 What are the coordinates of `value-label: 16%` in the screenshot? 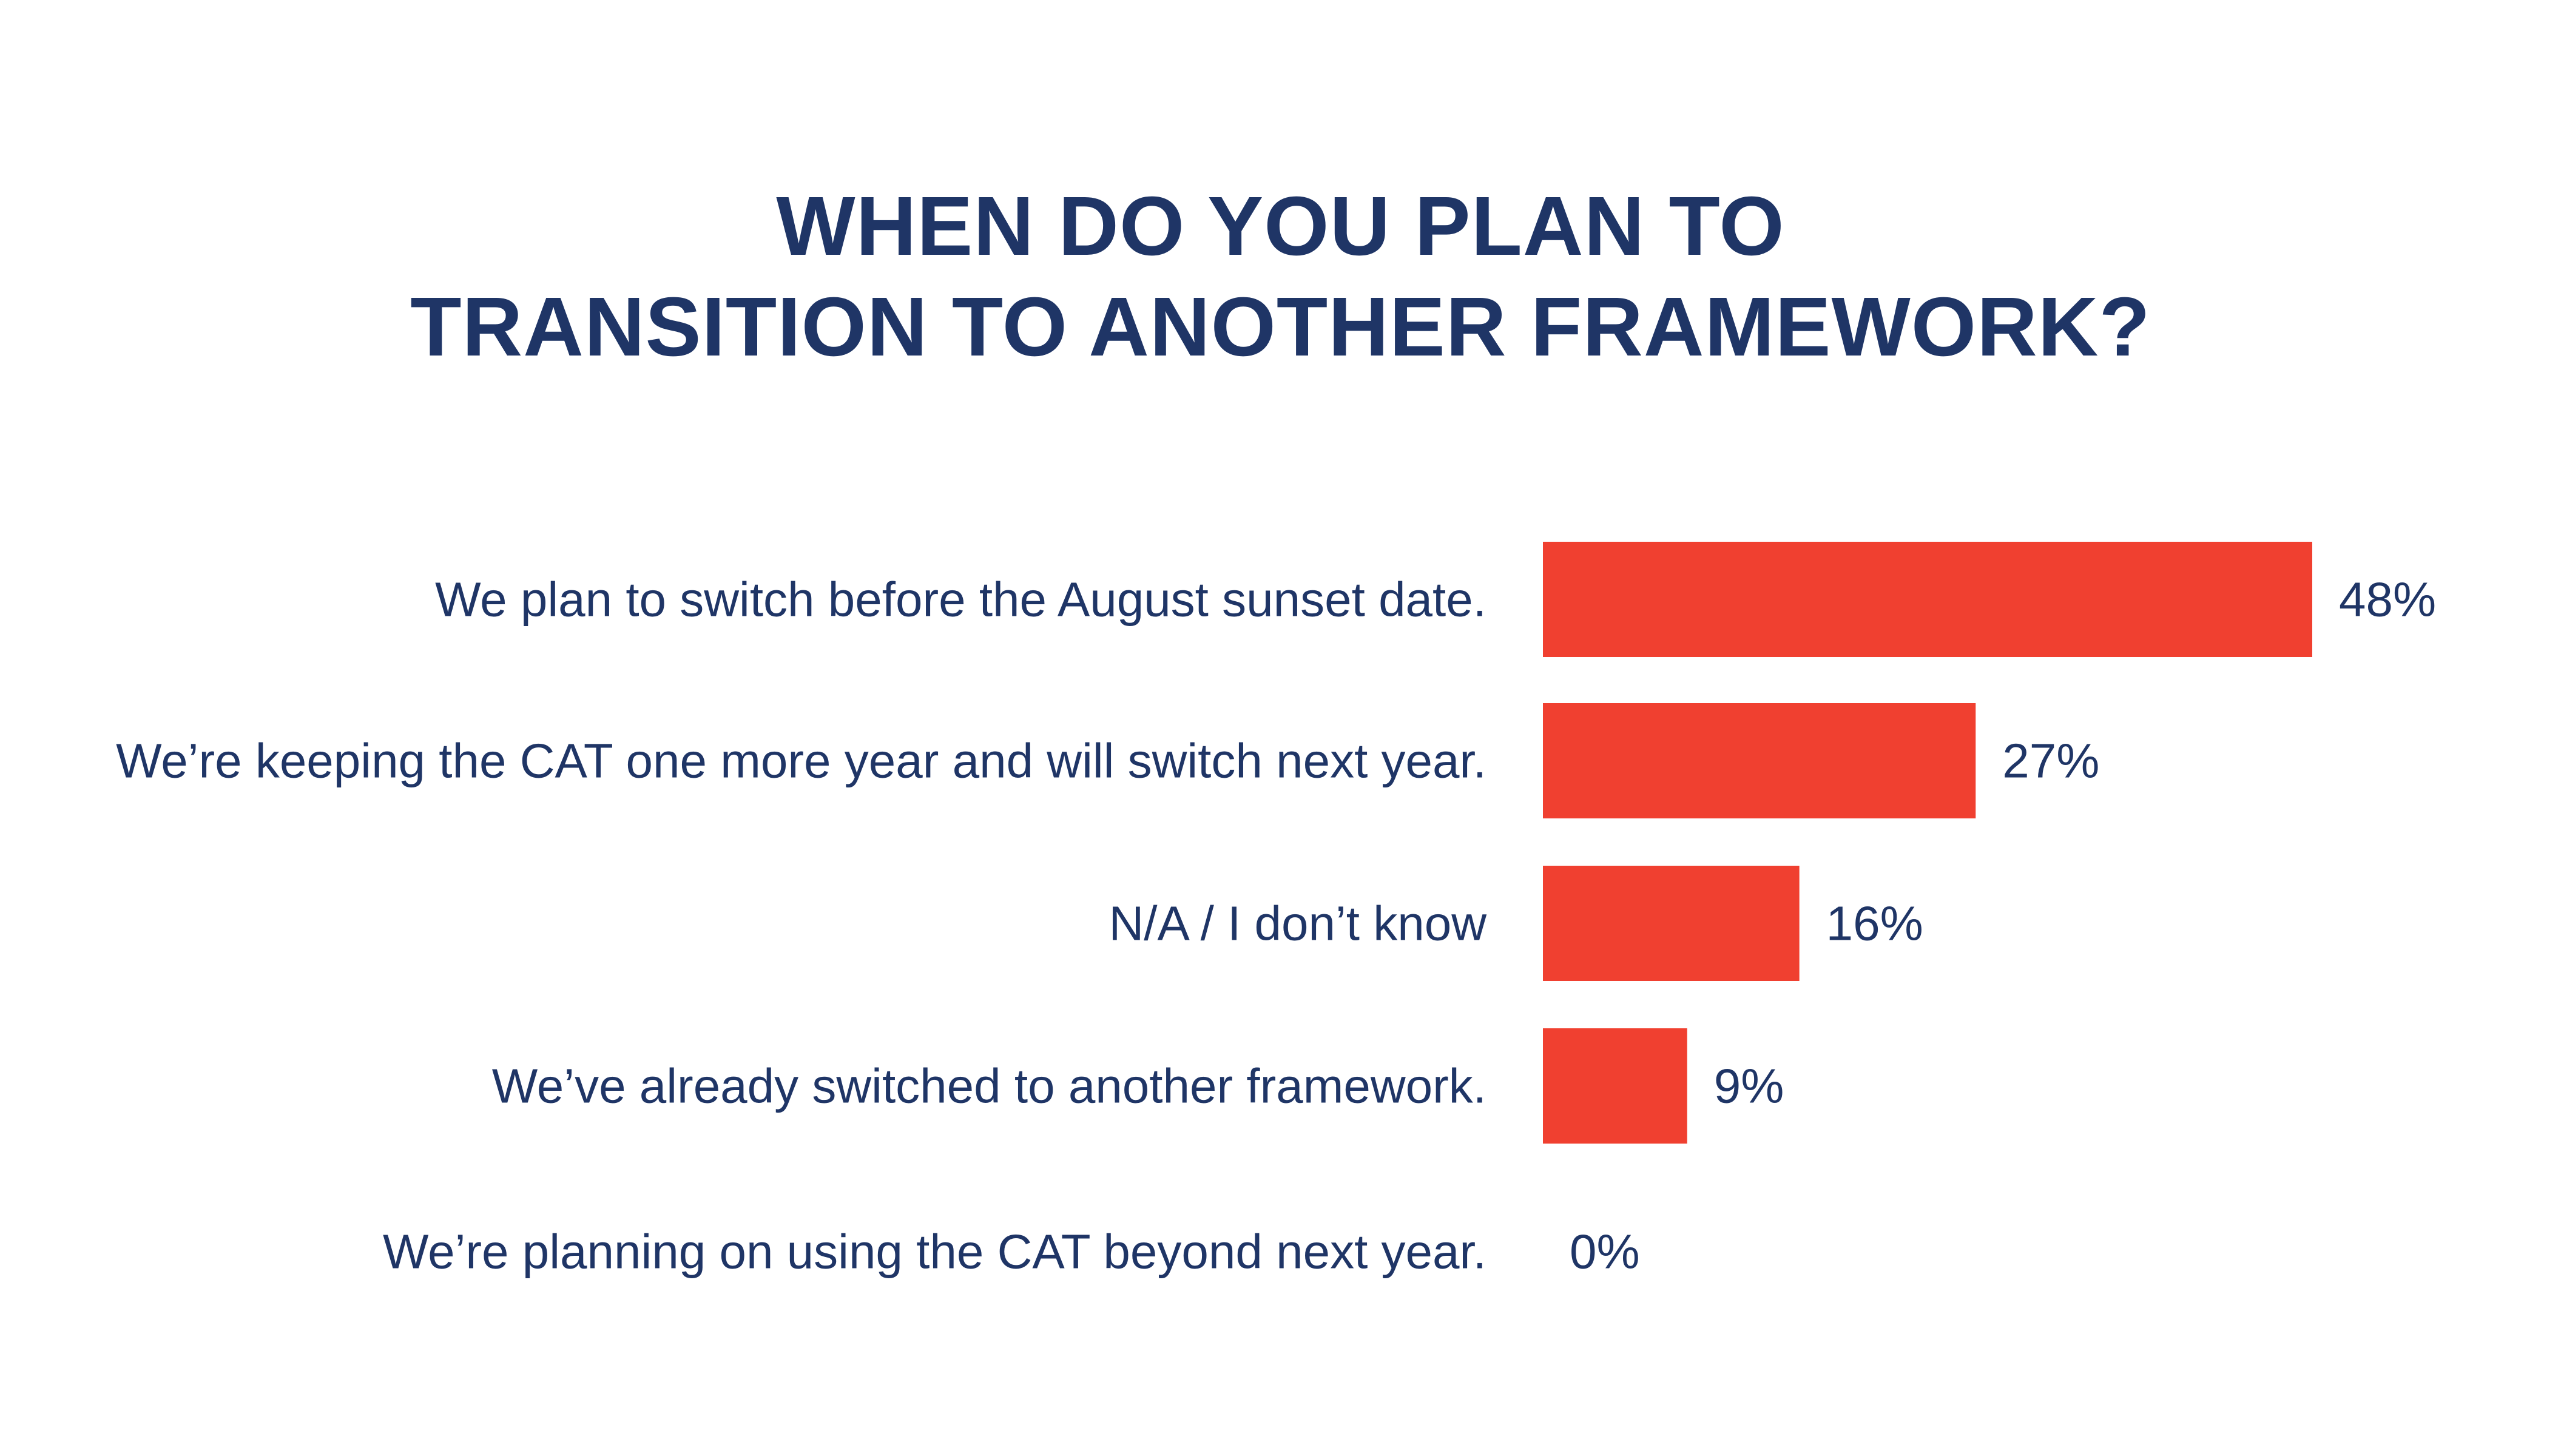 It's located at (1874, 924).